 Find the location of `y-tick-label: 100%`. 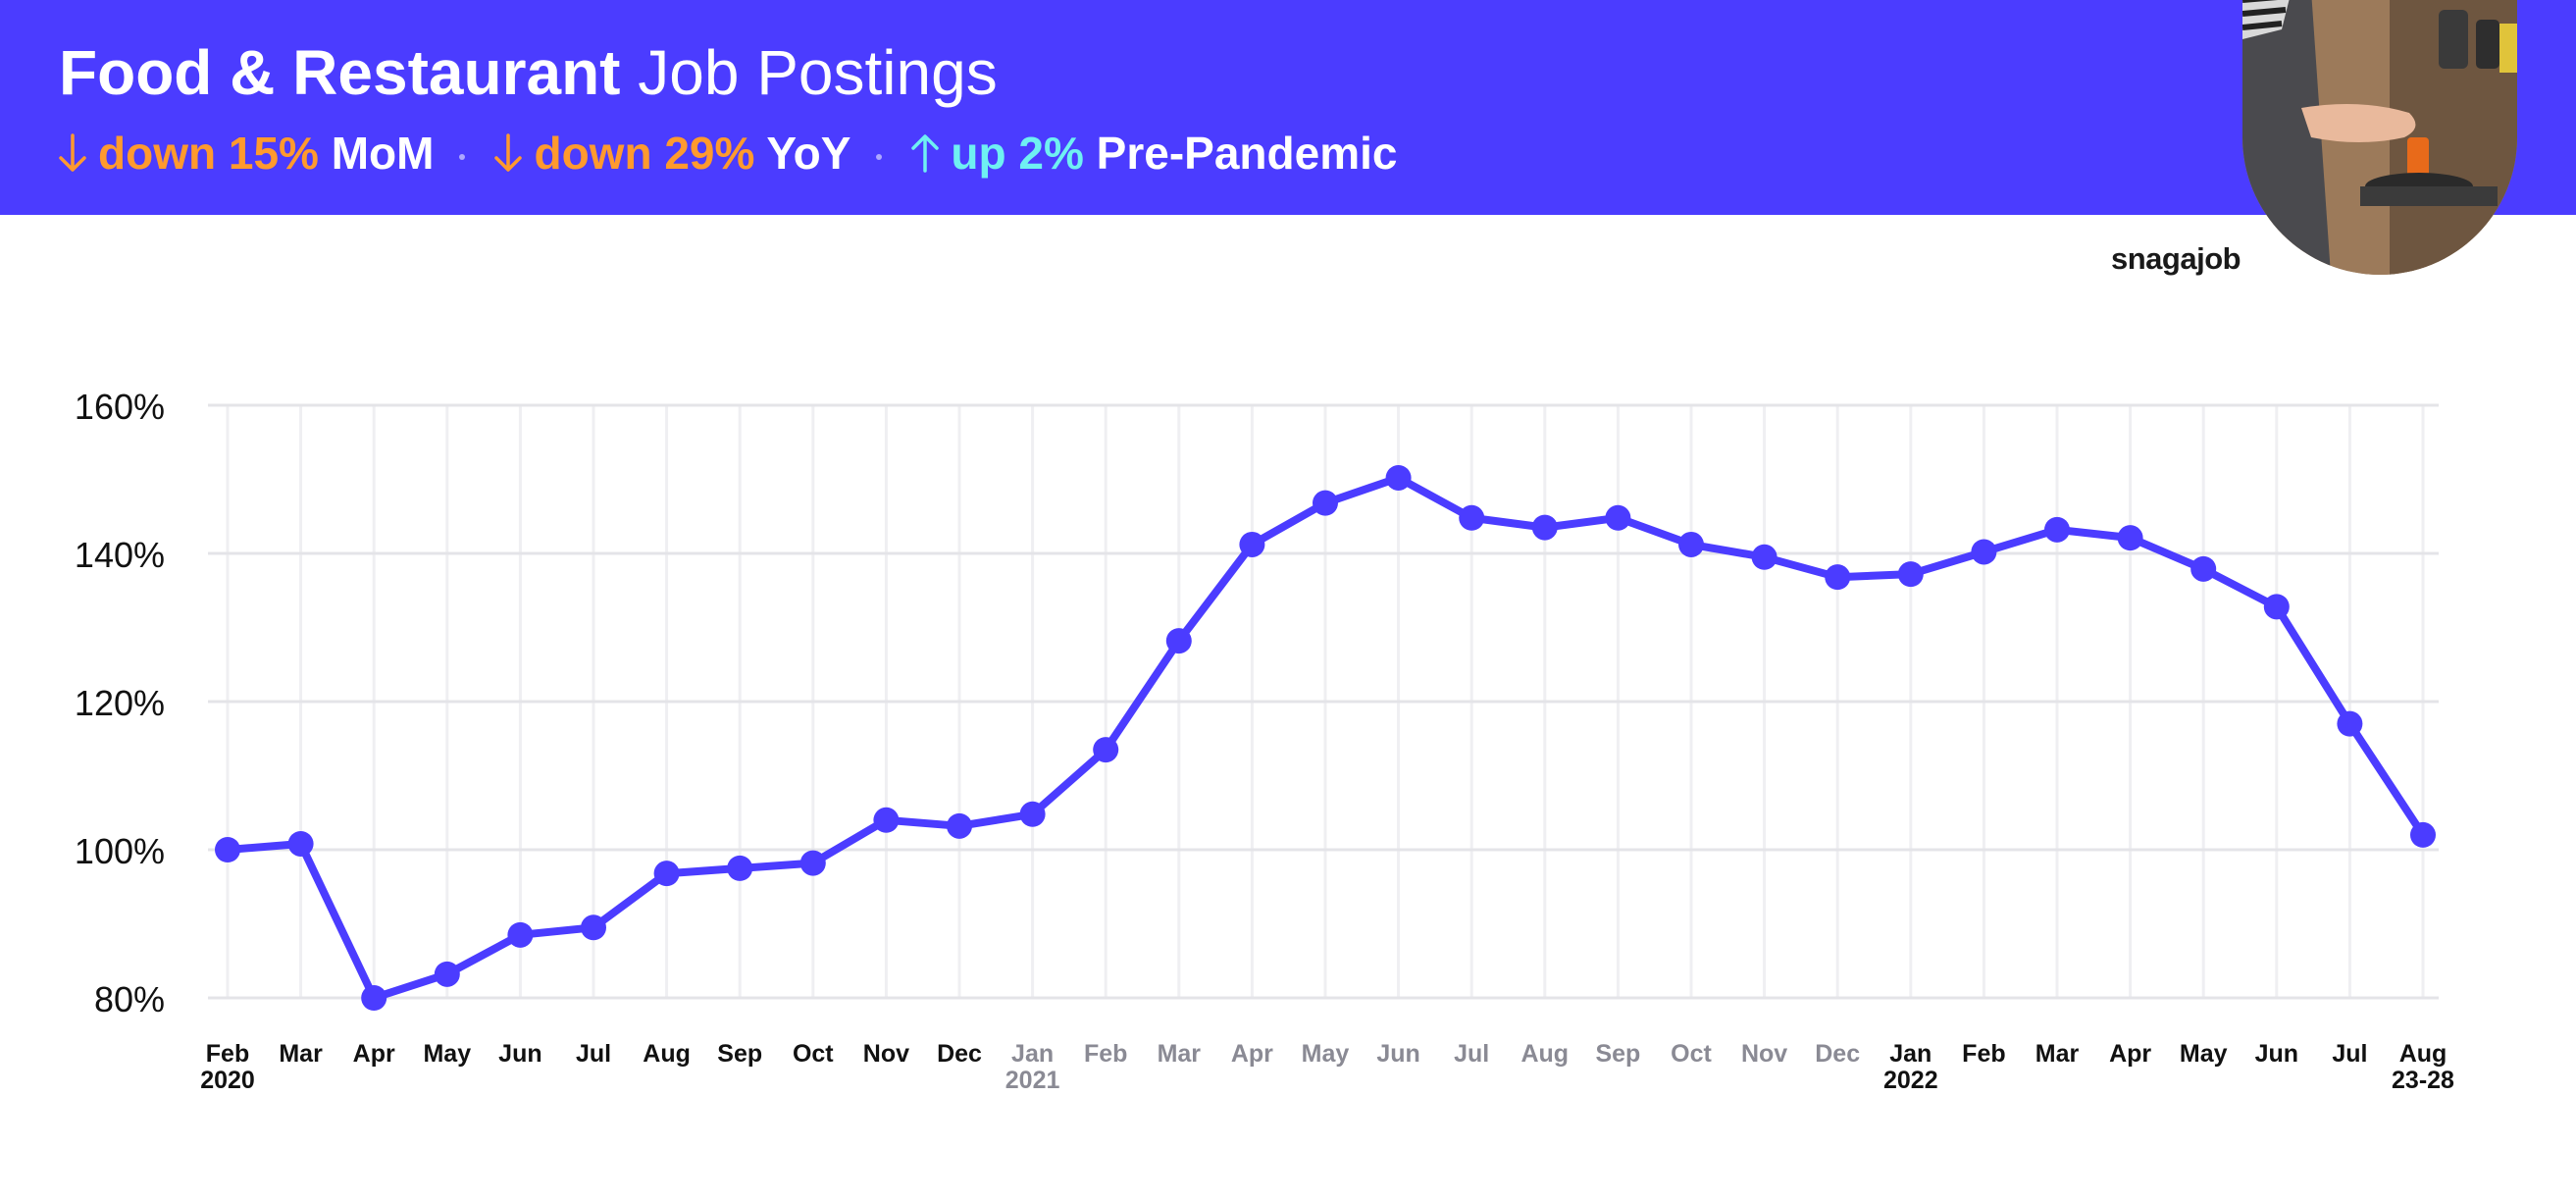

y-tick-label: 100% is located at coordinates (120, 851).